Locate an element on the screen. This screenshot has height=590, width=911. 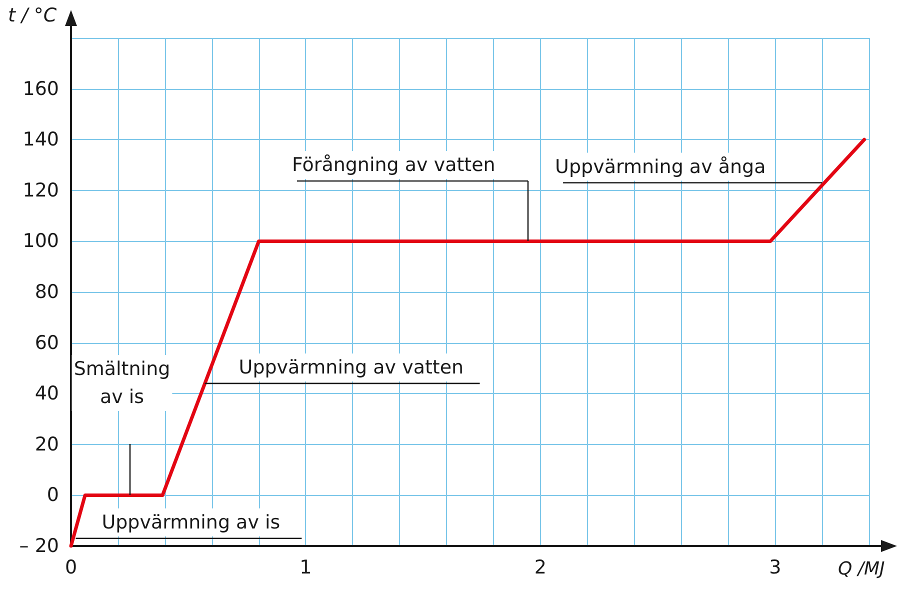
y-tick-label: 120 is located at coordinates (40, 190).